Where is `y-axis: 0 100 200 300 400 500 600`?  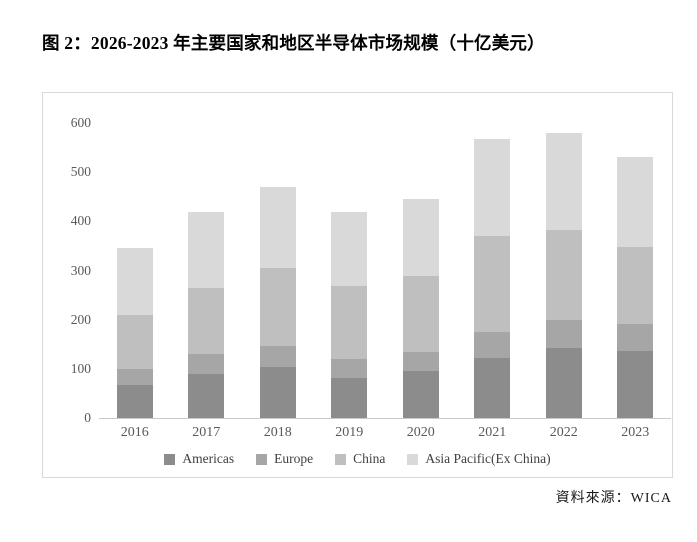
y-axis: 0 100 200 300 400 500 600 is located at coordinates (73, 270).